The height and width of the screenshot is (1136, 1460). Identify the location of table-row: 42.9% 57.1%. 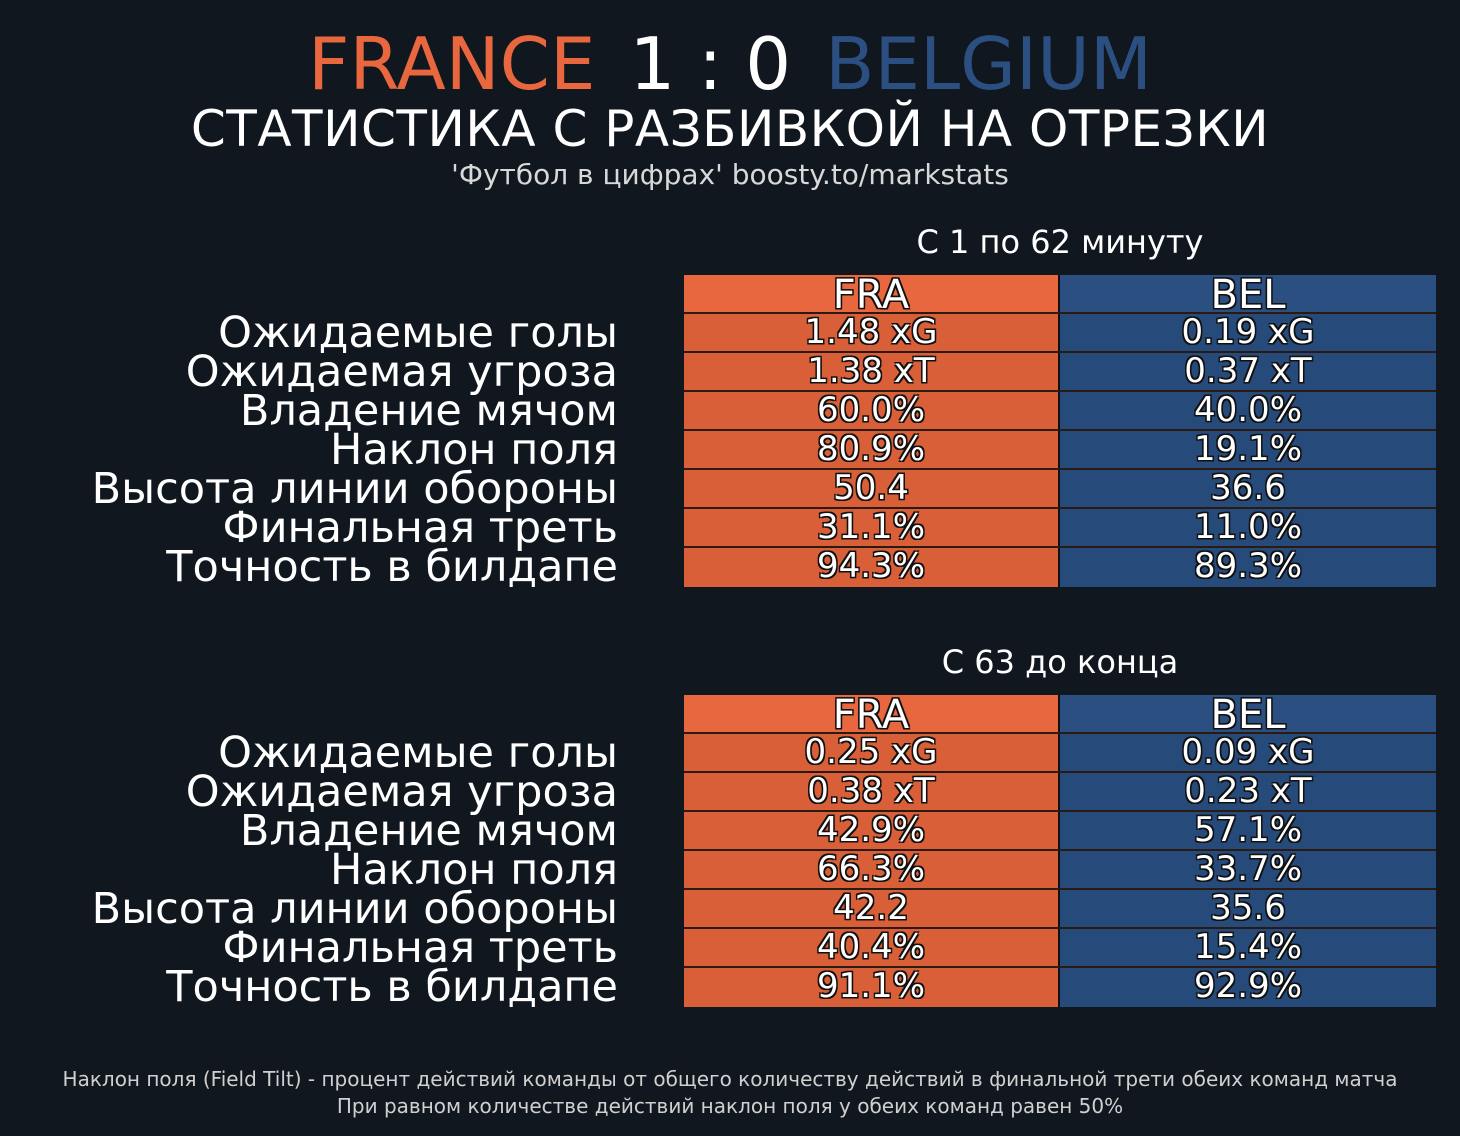
(1060, 831).